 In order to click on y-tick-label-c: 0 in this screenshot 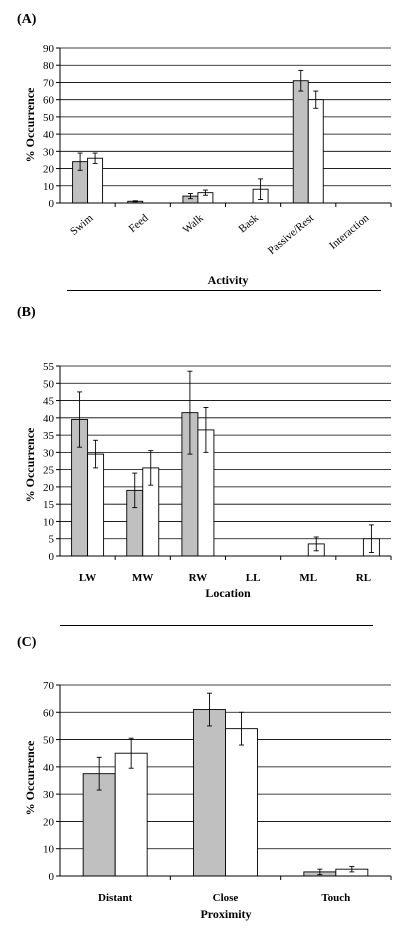, I will do `click(52, 877)`.